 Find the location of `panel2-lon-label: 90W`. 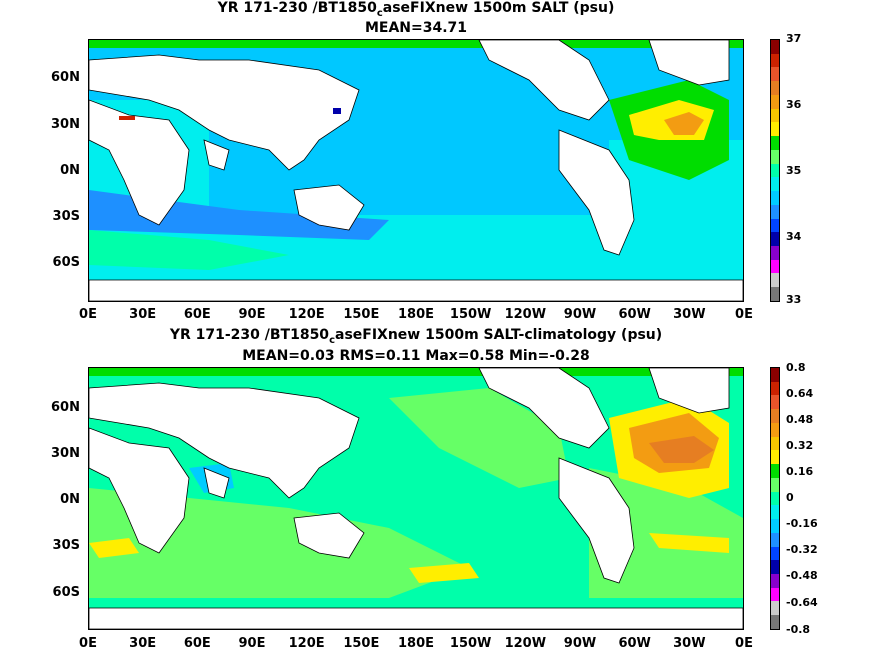

panel2-lon-label: 90W is located at coordinates (580, 643).